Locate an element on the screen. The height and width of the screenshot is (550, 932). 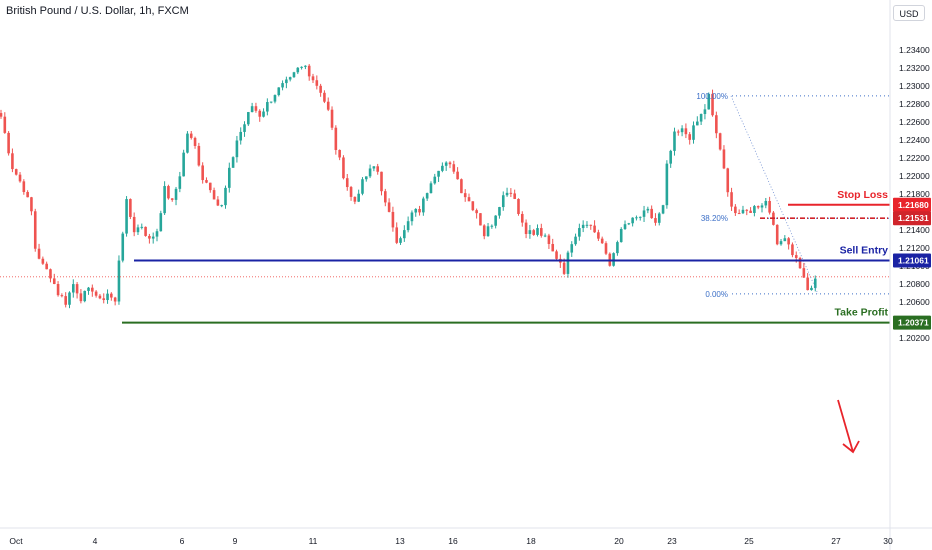
currency-button: USD is located at coordinates (909, 13).